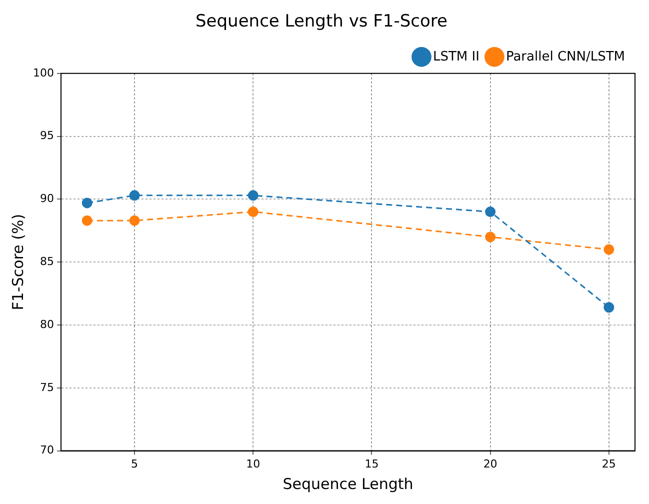  I want to click on x-tick-label: 25, so click(609, 463).